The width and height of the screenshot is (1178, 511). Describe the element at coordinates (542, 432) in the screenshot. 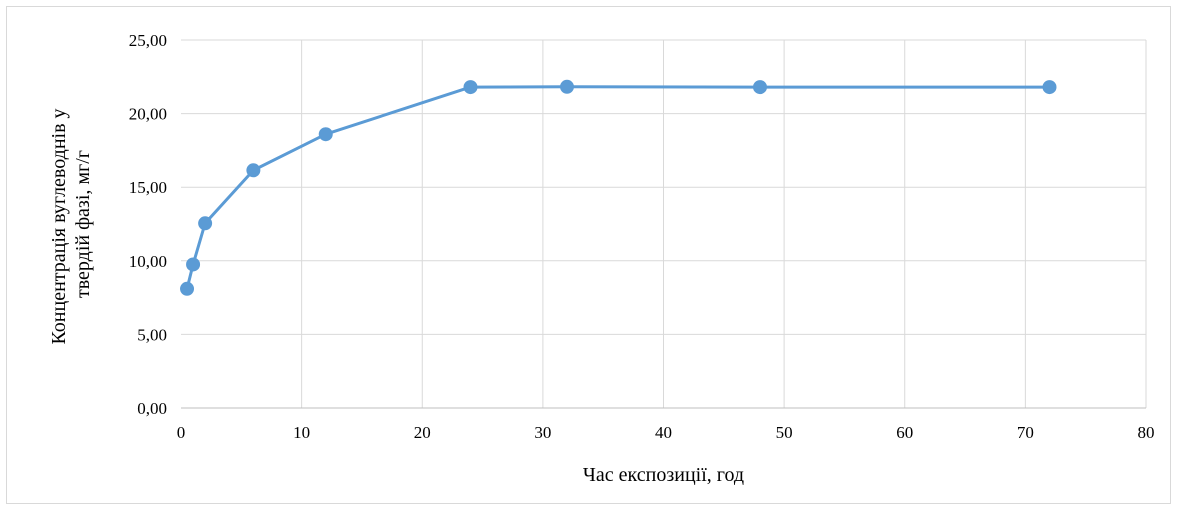

I see `x-tick-label: 30` at that location.